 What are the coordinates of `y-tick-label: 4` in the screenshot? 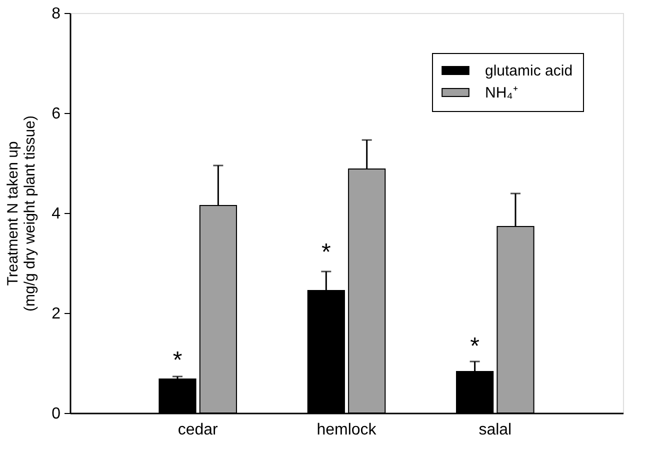 It's located at (56, 214).